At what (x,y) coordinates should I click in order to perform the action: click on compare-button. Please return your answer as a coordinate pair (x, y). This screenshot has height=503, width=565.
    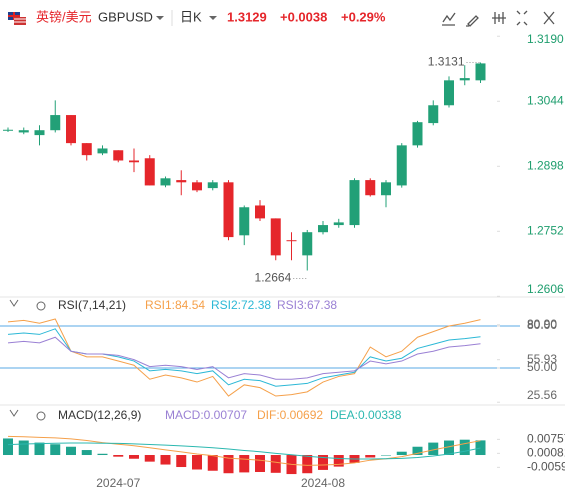
    Looking at the image, I should click on (499, 18).